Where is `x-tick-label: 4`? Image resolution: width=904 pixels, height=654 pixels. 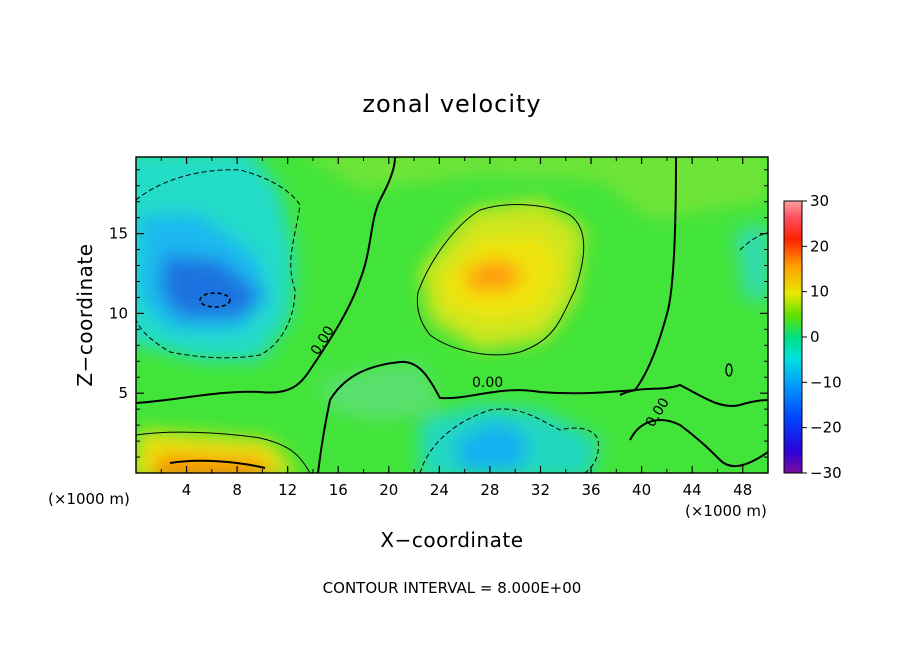 x-tick-label: 4 is located at coordinates (187, 490).